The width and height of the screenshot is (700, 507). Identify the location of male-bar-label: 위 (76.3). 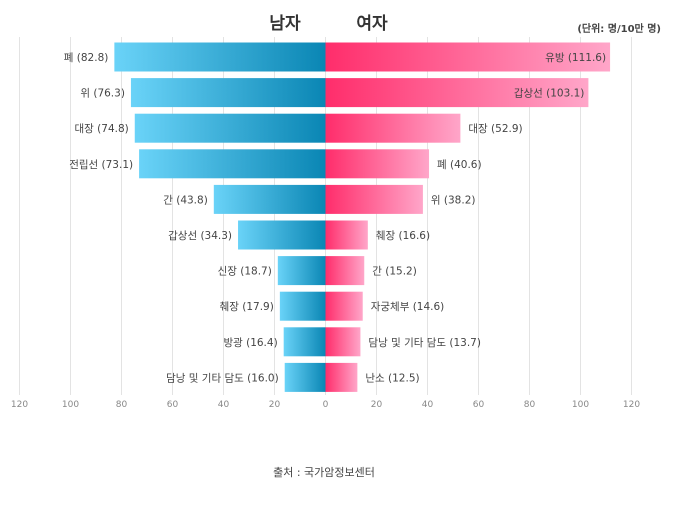
(102, 93).